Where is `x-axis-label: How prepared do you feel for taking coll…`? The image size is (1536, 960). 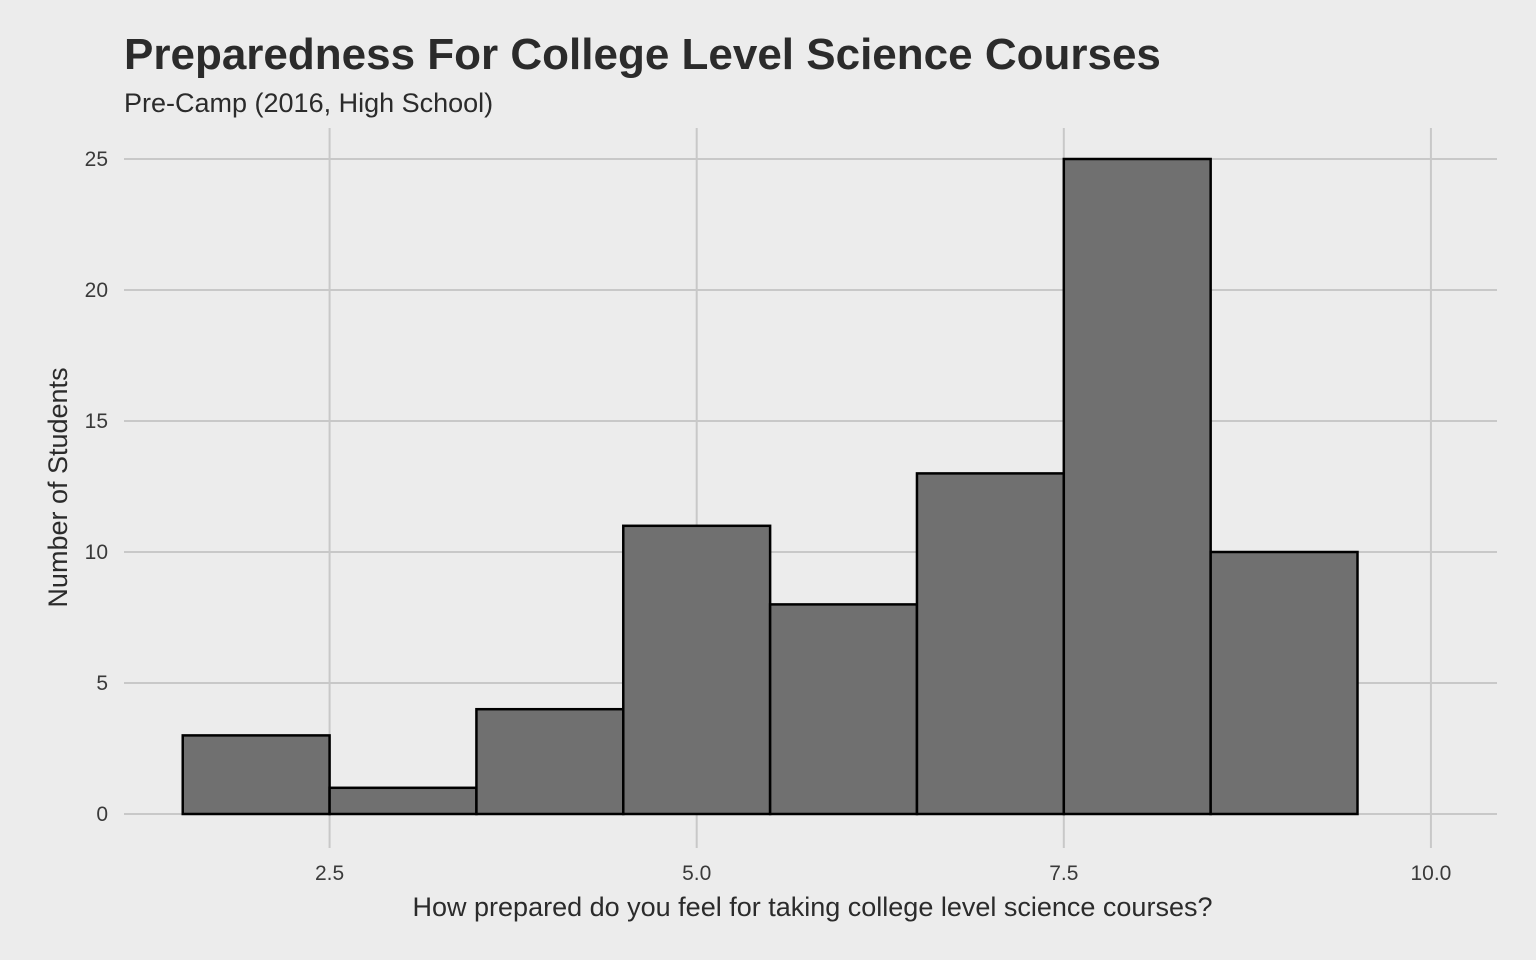 x-axis-label: How prepared do you feel for taking coll… is located at coordinates (813, 907).